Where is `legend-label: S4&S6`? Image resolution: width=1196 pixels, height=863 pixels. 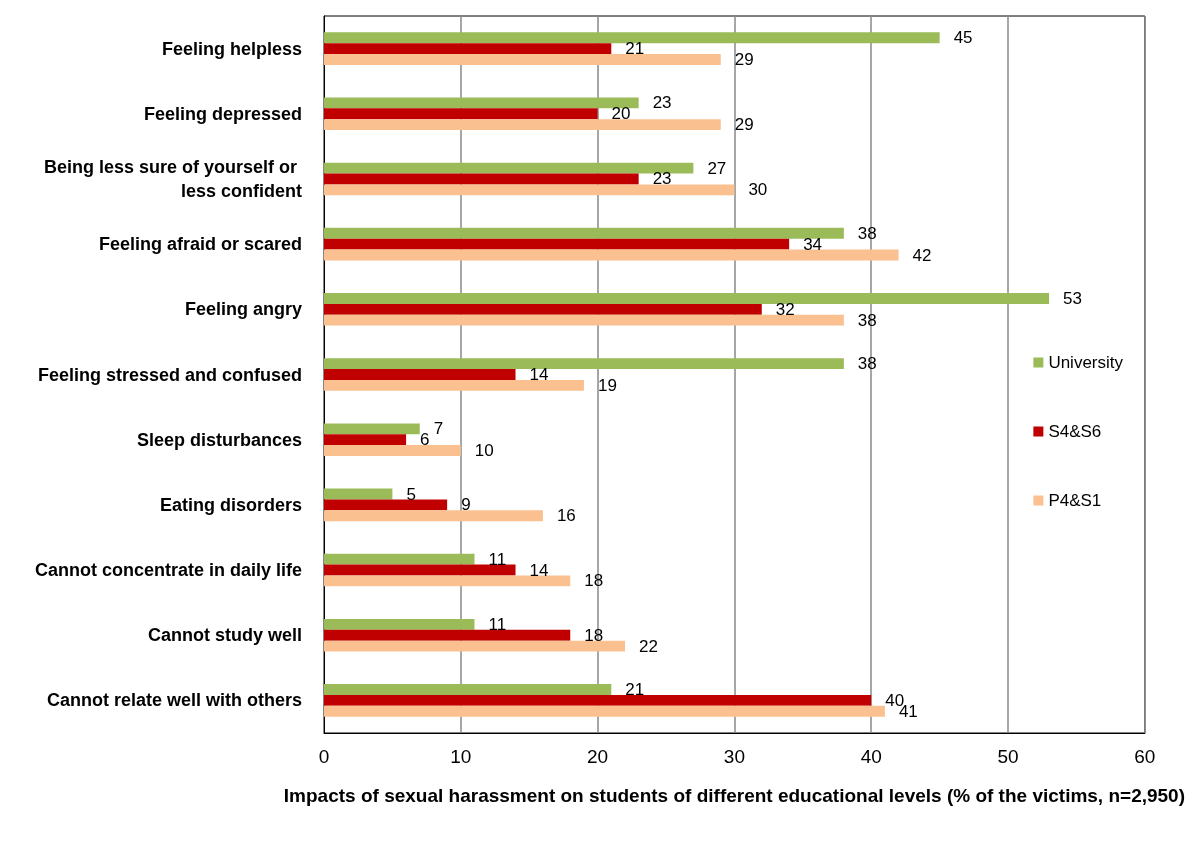 legend-label: S4&S6 is located at coordinates (1075, 431).